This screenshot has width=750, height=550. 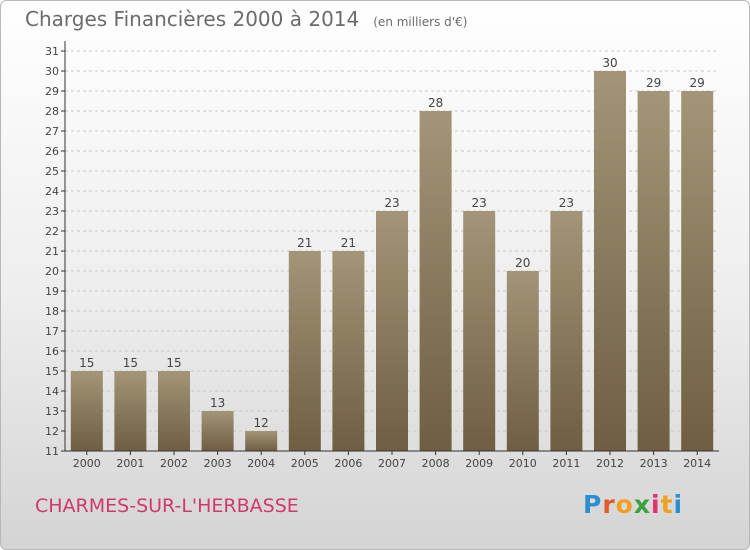 I want to click on bar-value-label: 12, so click(x=261, y=423).